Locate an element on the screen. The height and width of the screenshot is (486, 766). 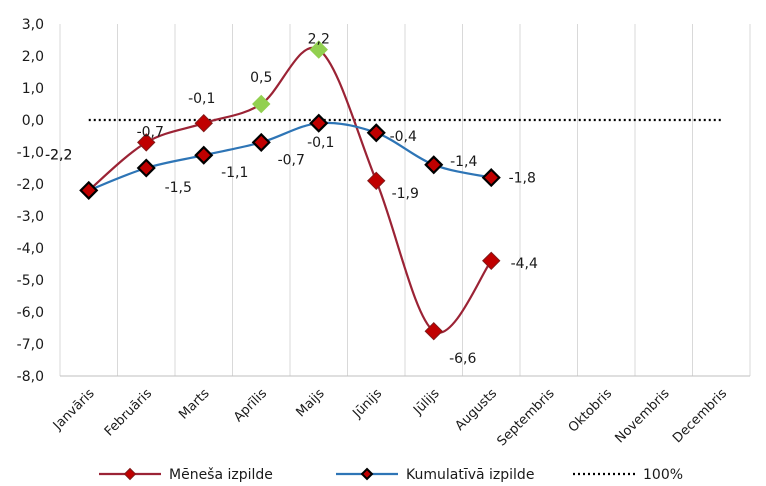
x-tick-label: Septembris is located at coordinates (525, 417).